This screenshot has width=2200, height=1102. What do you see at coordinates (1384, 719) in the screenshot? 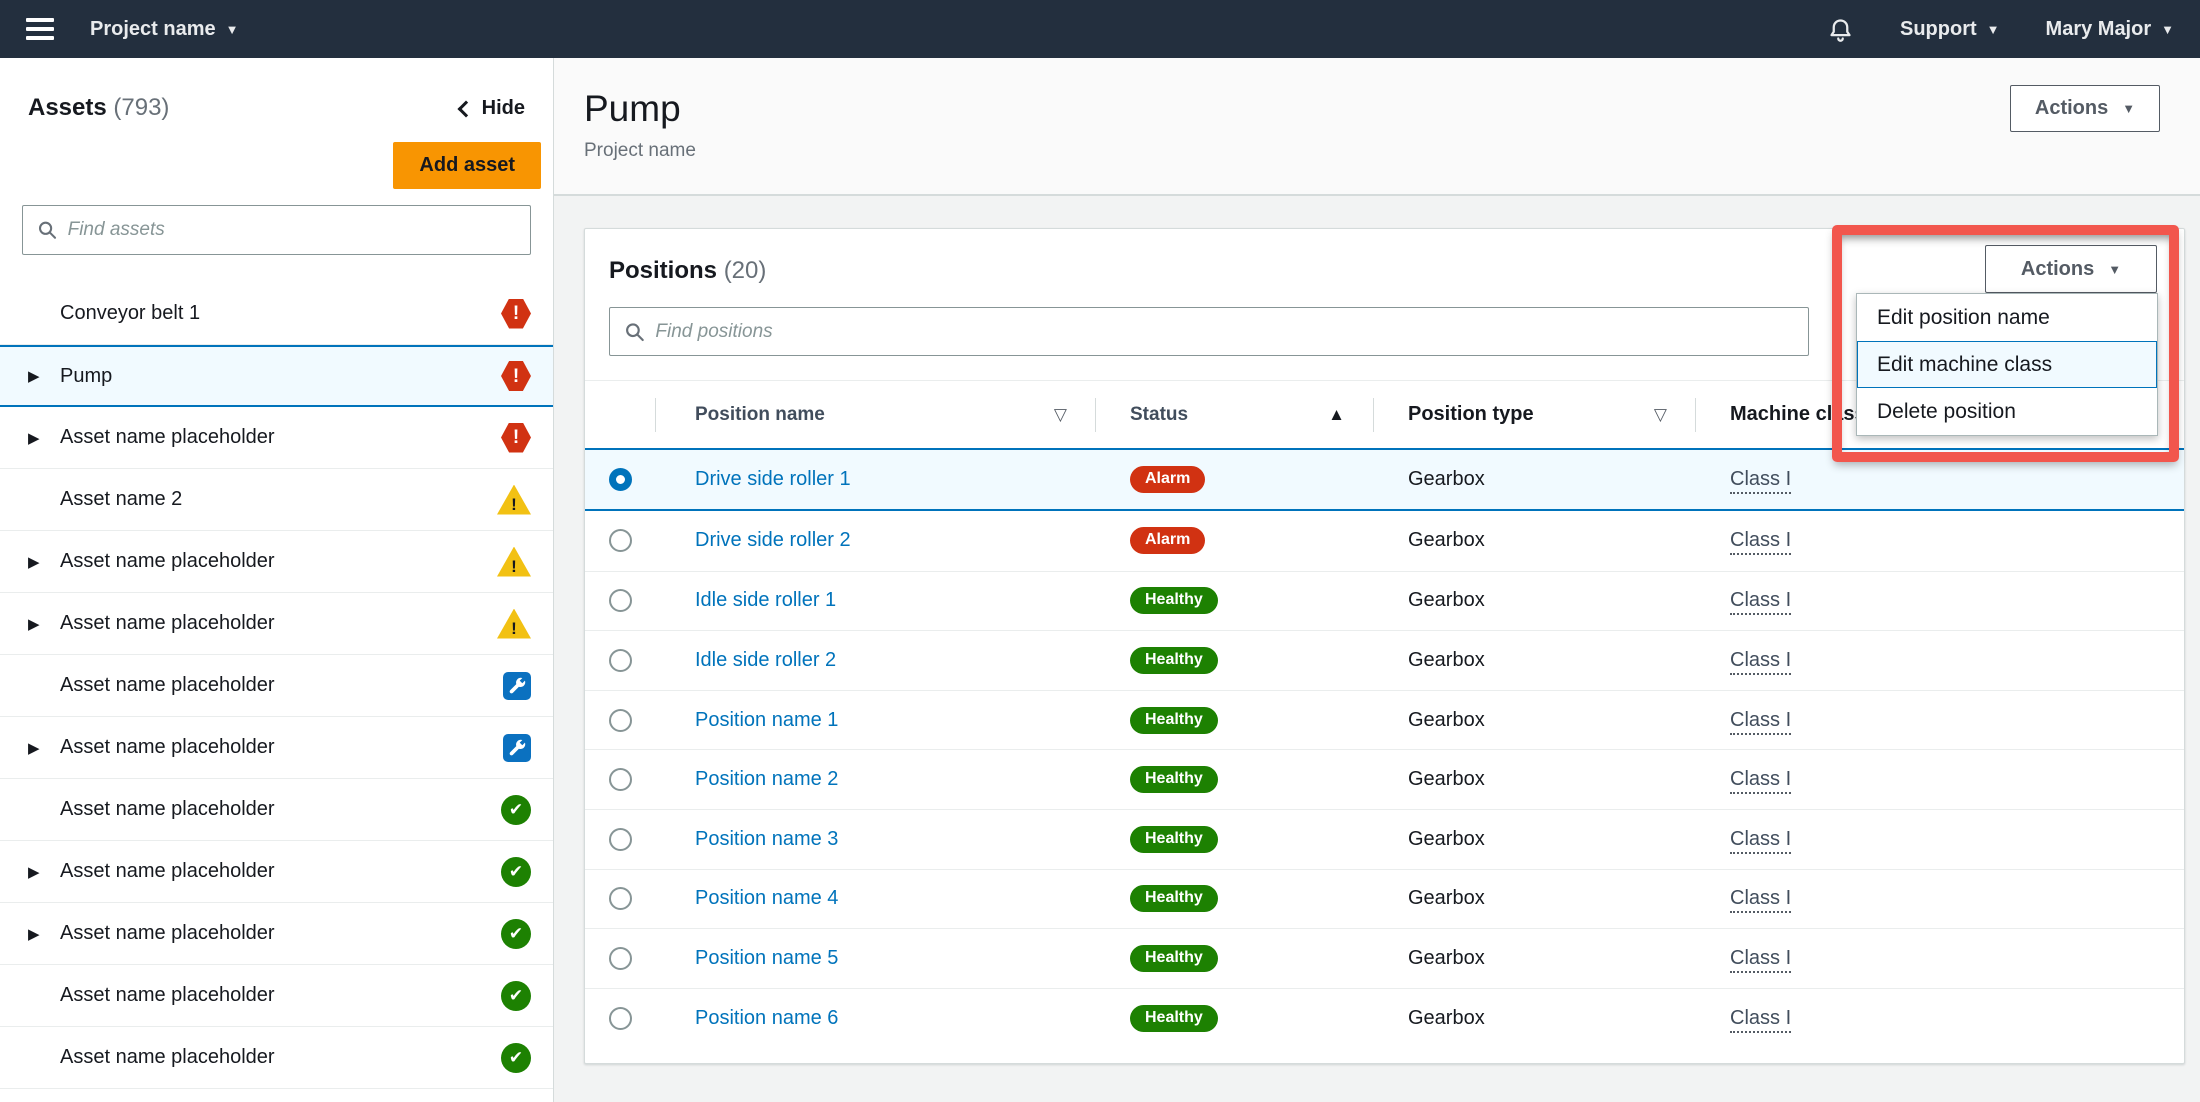
I see `table-row: Position name 1 Healthy Gearbox Class I` at bounding box center [1384, 719].